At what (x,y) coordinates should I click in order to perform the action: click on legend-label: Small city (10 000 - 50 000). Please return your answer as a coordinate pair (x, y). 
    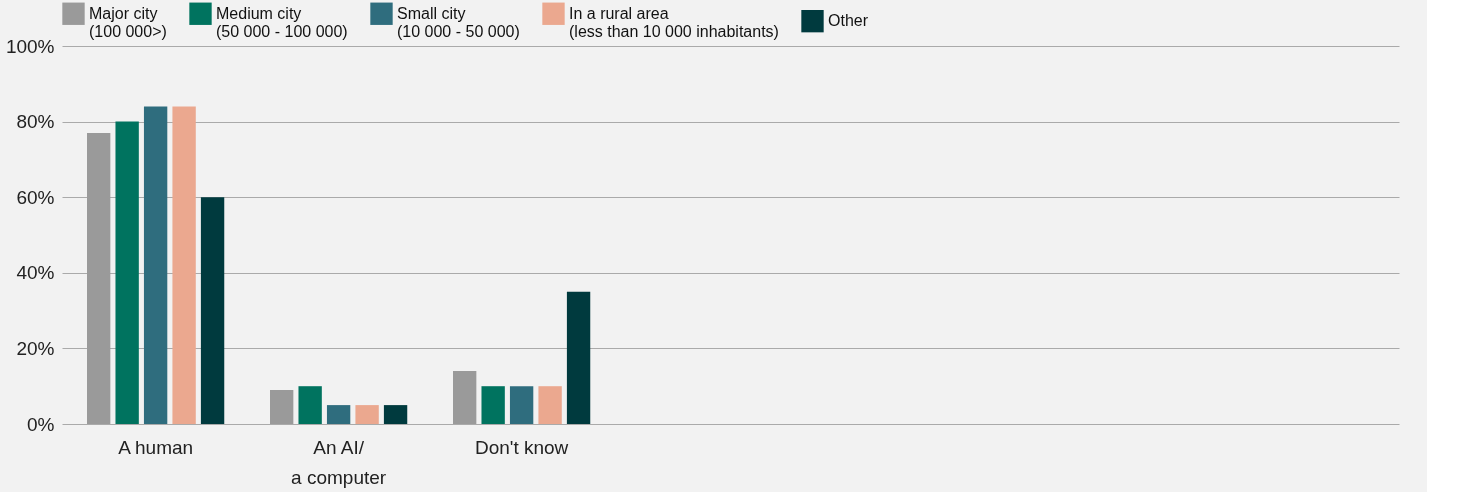
    Looking at the image, I should click on (458, 22).